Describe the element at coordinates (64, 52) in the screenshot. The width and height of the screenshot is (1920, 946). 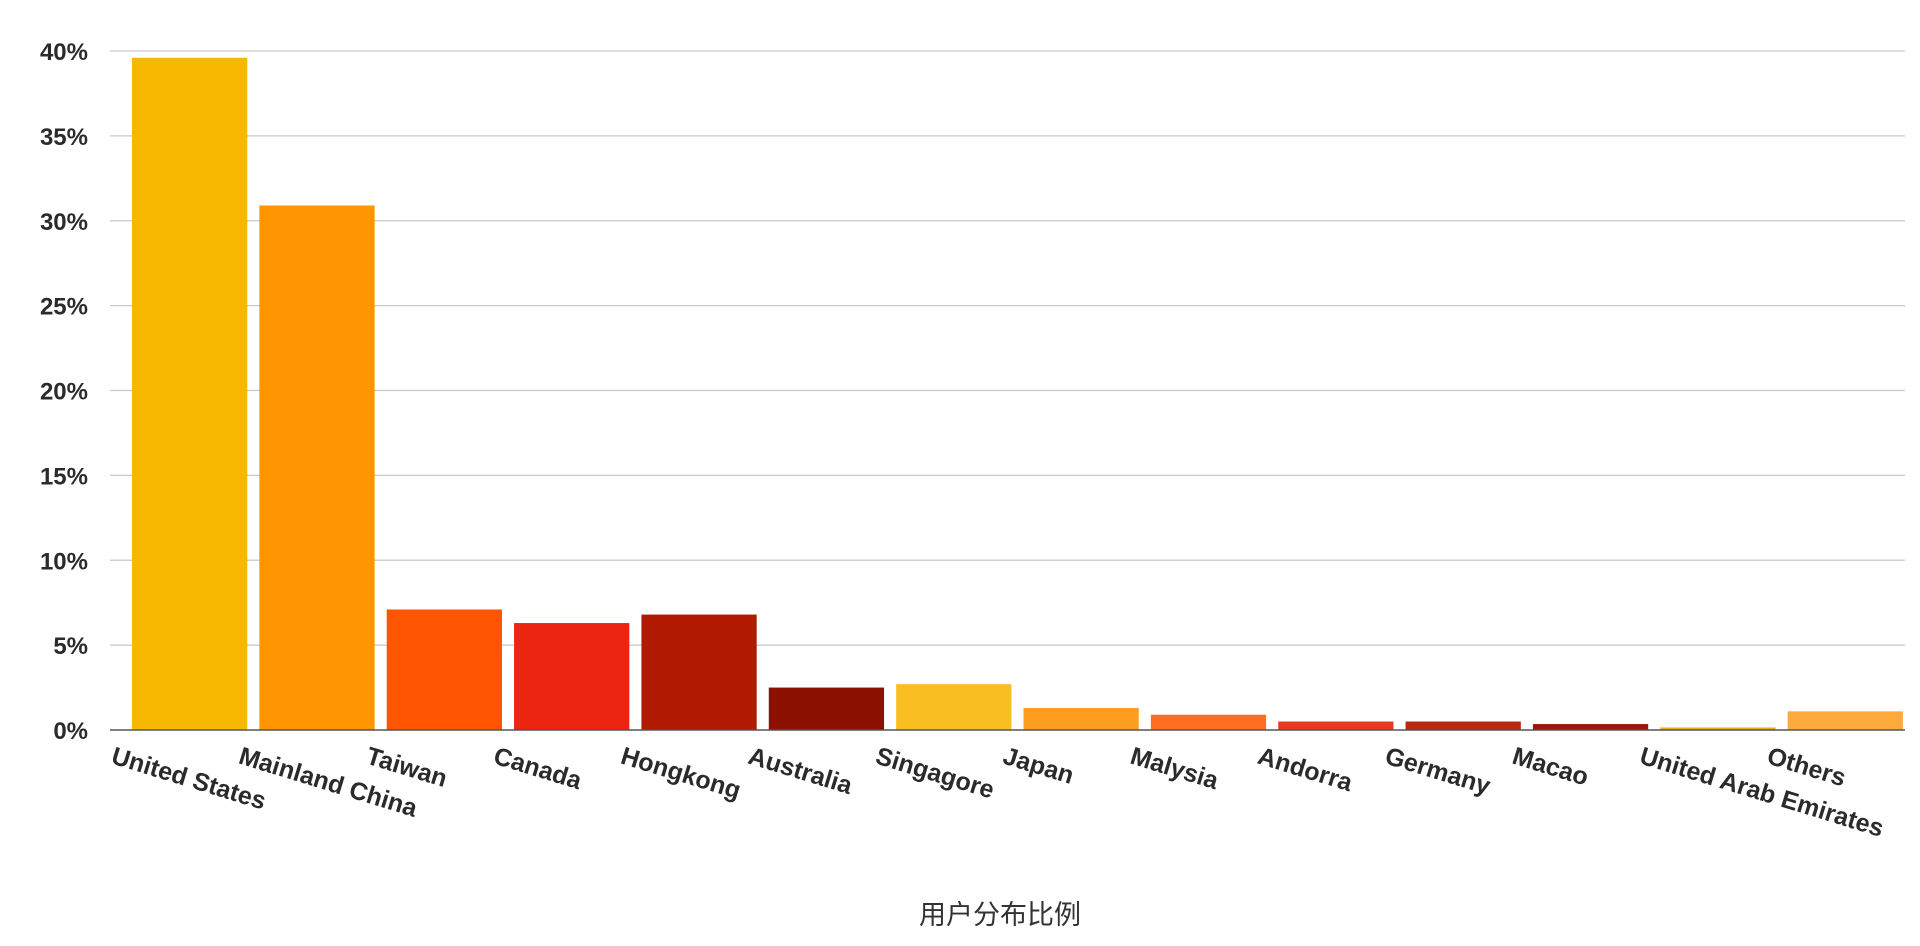
I see `y-tick-label: 40%` at that location.